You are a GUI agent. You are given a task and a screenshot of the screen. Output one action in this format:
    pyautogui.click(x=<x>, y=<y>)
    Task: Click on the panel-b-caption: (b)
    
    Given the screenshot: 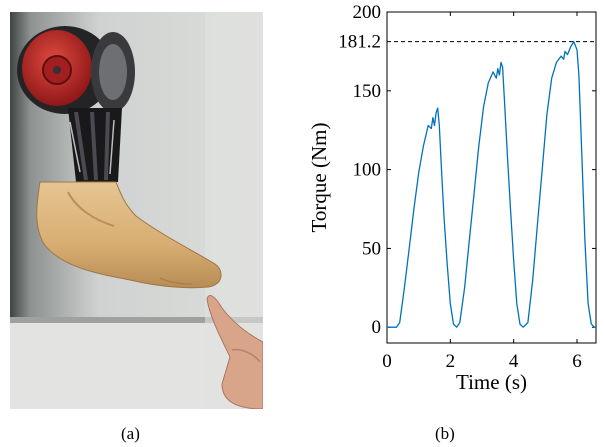 What is the action you would take?
    pyautogui.click(x=445, y=433)
    